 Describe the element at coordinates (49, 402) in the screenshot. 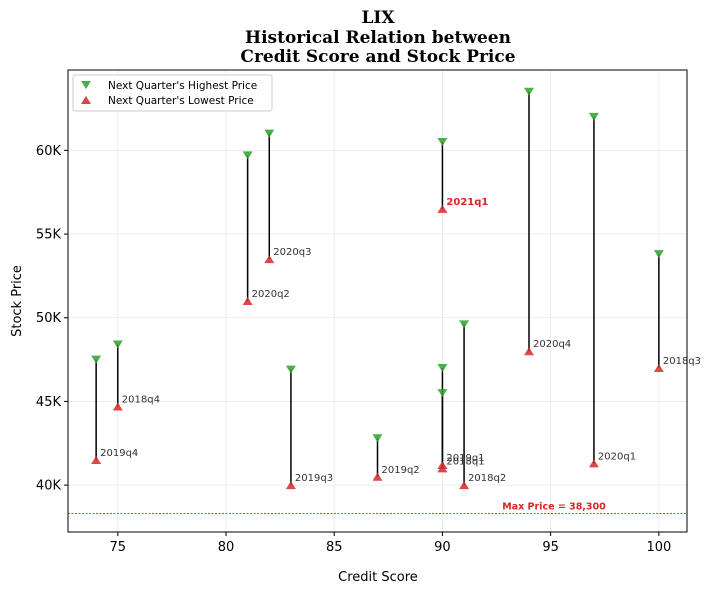

I see `y-tick-label: 45K` at that location.